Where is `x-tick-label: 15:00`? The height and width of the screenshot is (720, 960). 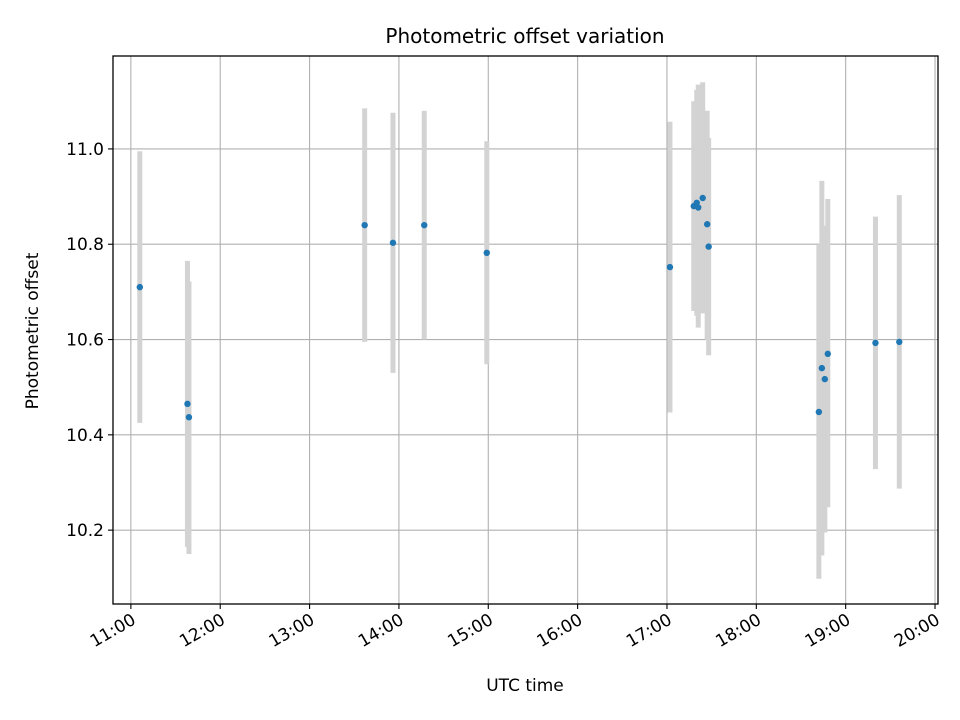
x-tick-label: 15:00 is located at coordinates (470, 631).